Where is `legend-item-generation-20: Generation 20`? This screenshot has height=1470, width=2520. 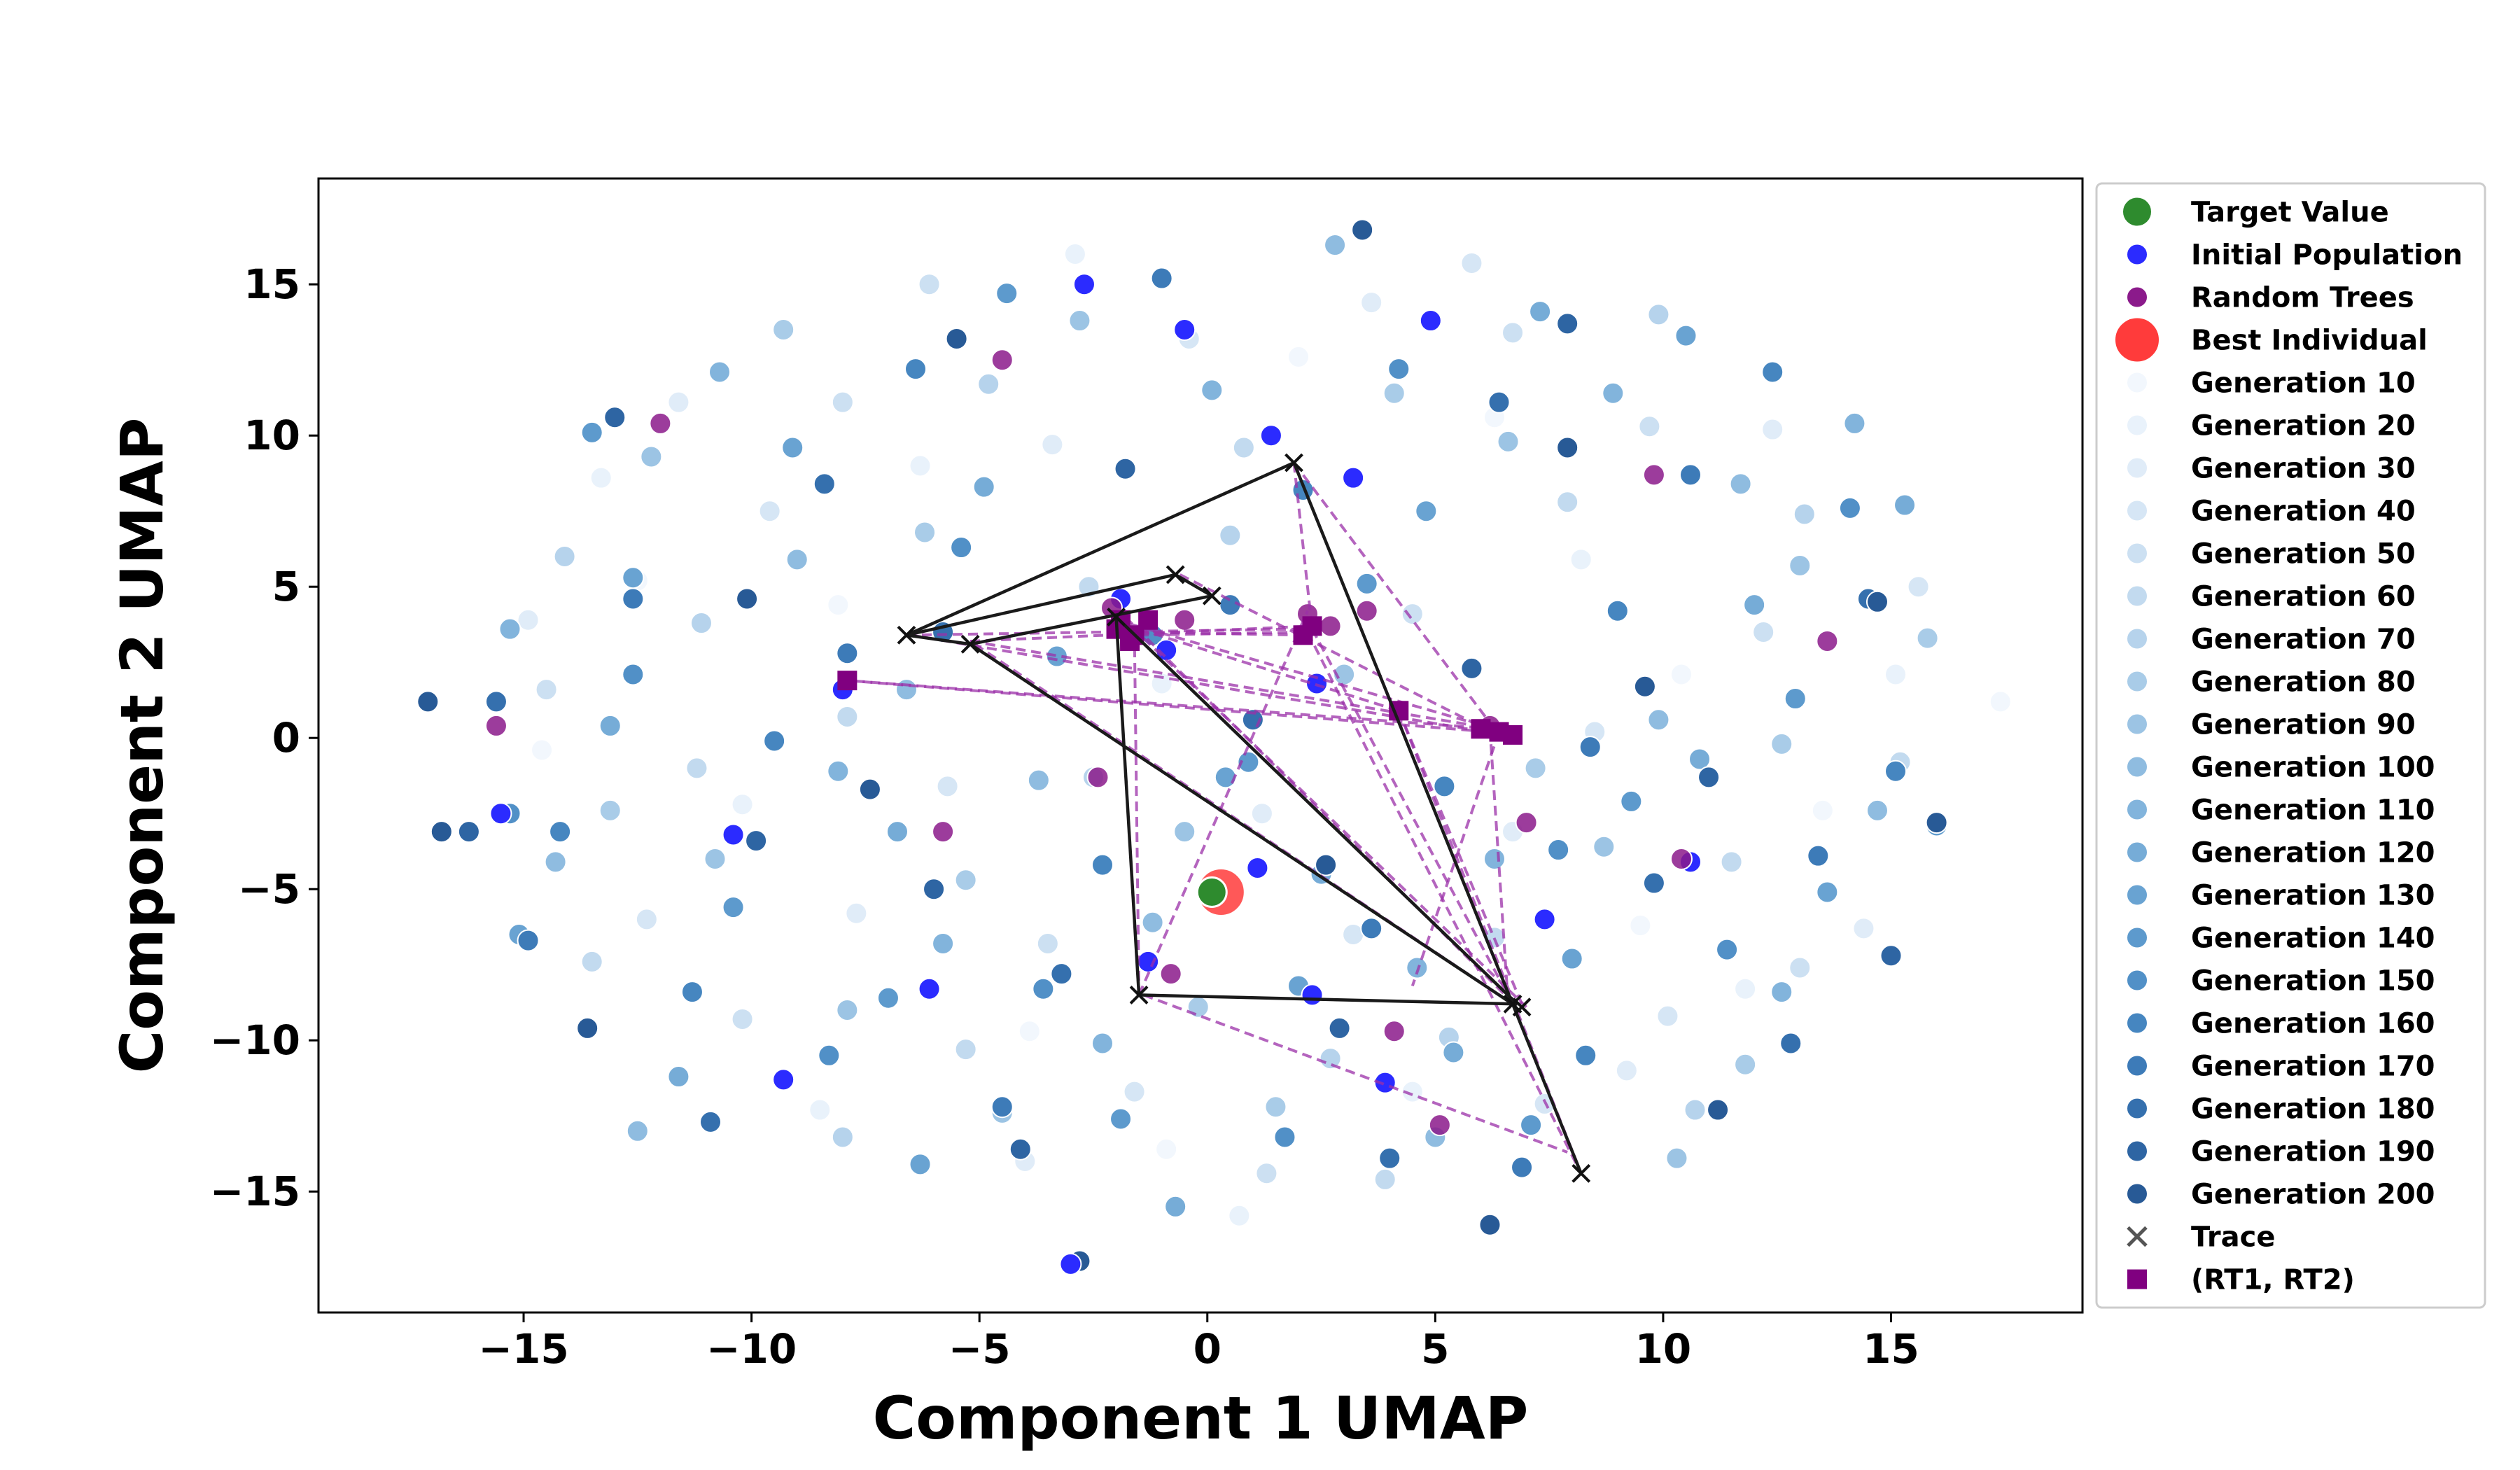 legend-item-generation-20: Generation 20 is located at coordinates (2271, 426).